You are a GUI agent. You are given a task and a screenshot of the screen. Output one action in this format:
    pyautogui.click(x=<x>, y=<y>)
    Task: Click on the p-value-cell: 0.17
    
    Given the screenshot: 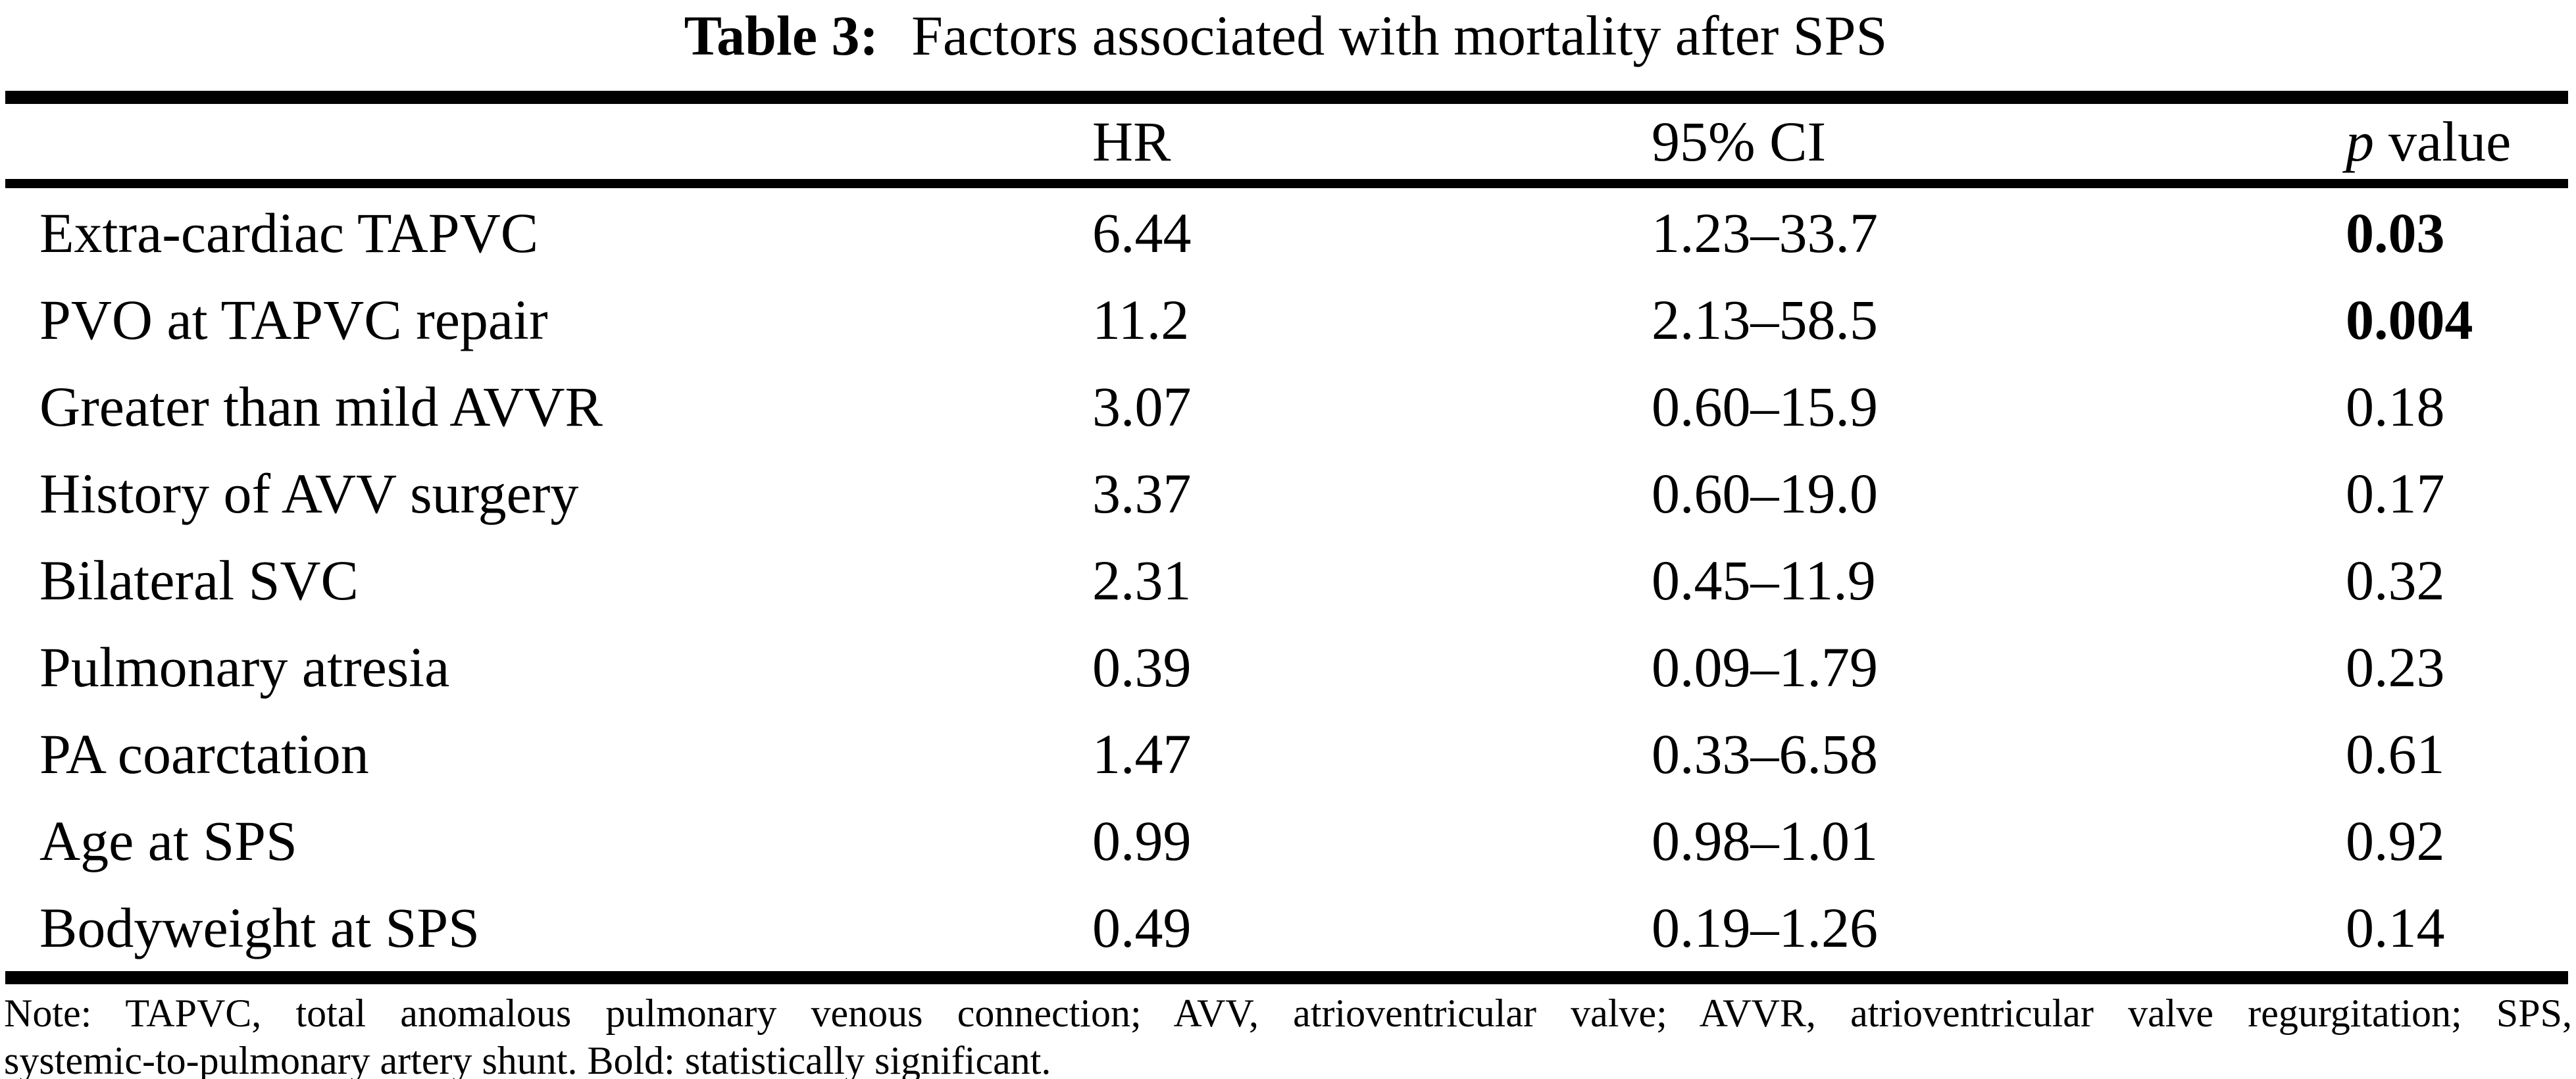 What is the action you would take?
    pyautogui.click(x=2395, y=493)
    